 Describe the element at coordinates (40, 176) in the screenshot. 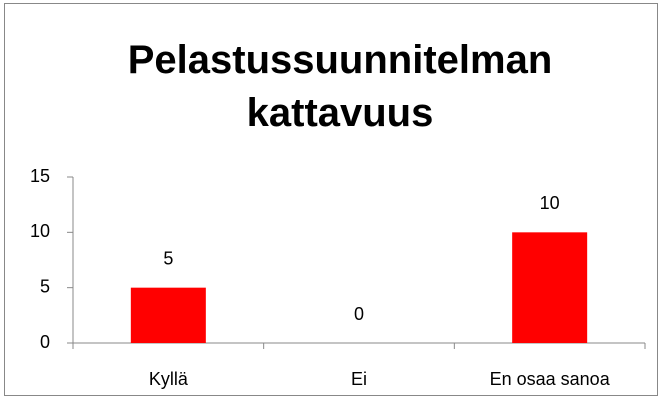

I see `y-tick-label: 15` at that location.